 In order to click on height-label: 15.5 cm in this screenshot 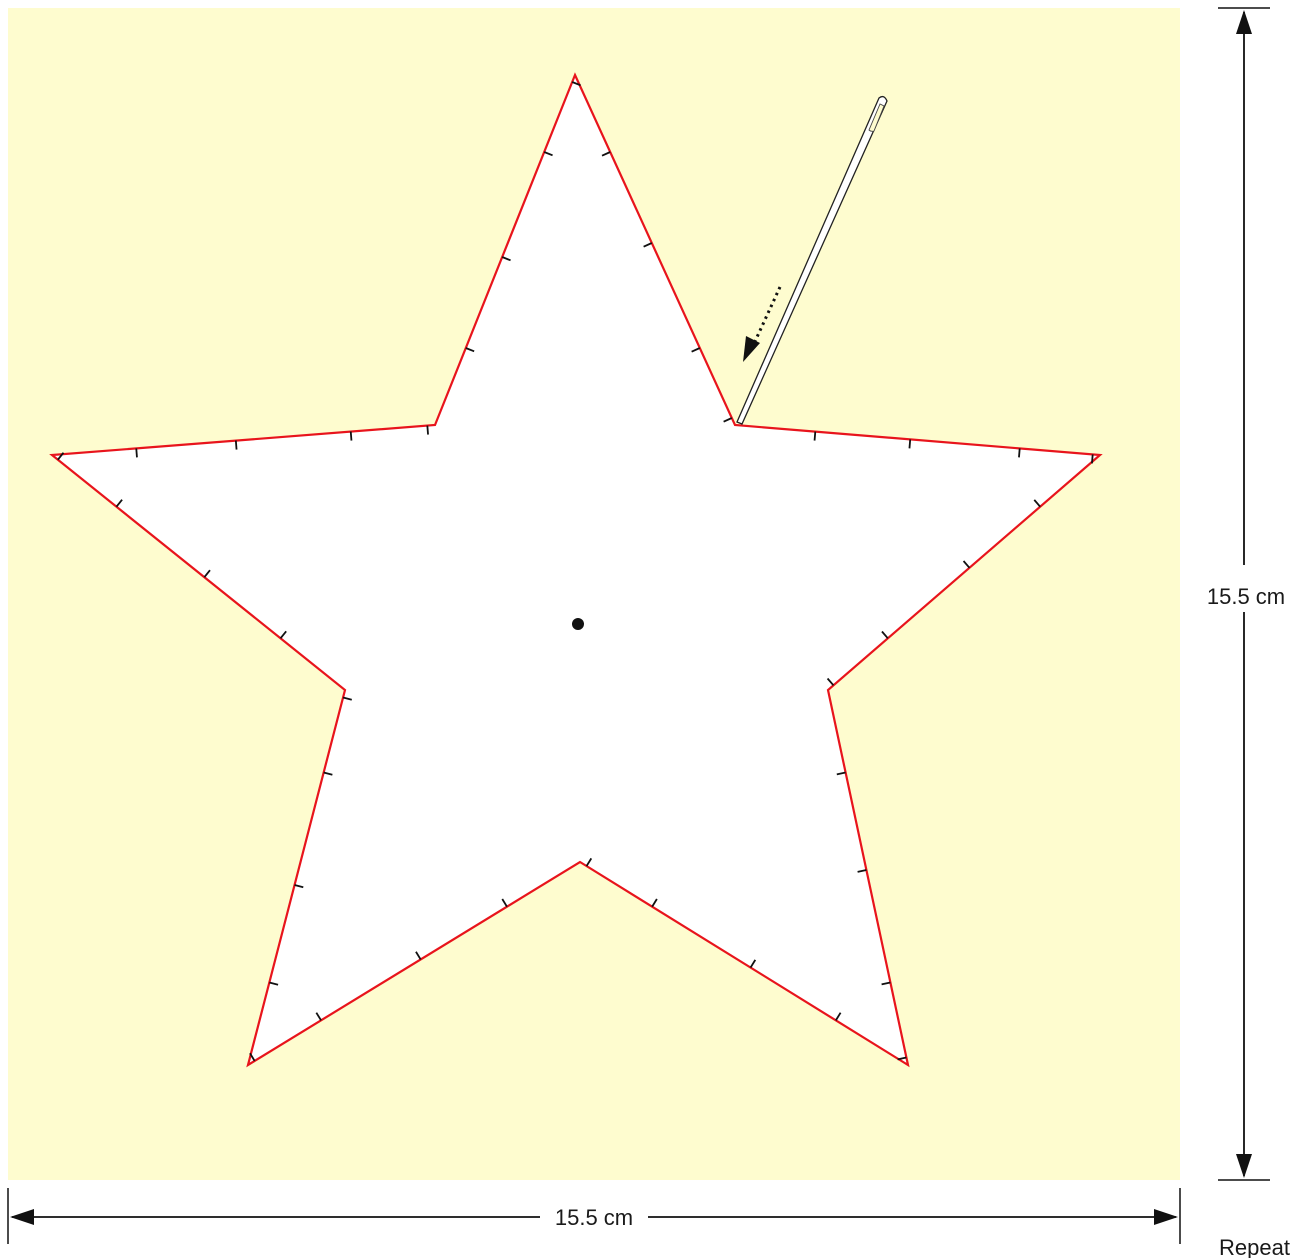, I will do `click(1246, 596)`.